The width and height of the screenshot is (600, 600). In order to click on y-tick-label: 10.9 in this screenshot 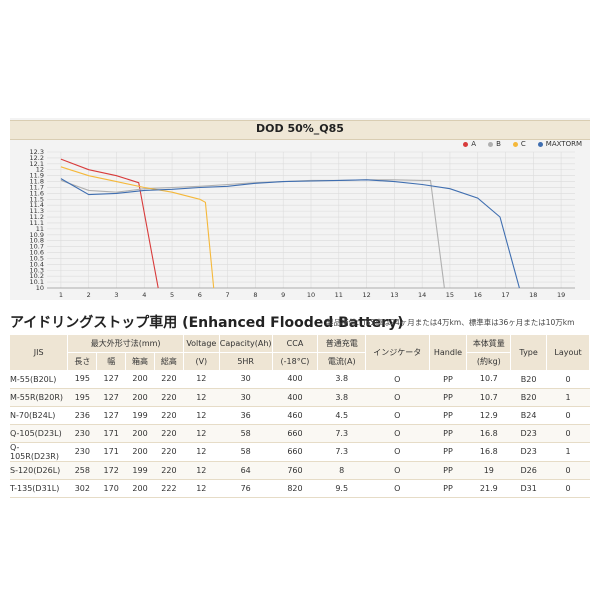, I will do `click(37, 235)`.